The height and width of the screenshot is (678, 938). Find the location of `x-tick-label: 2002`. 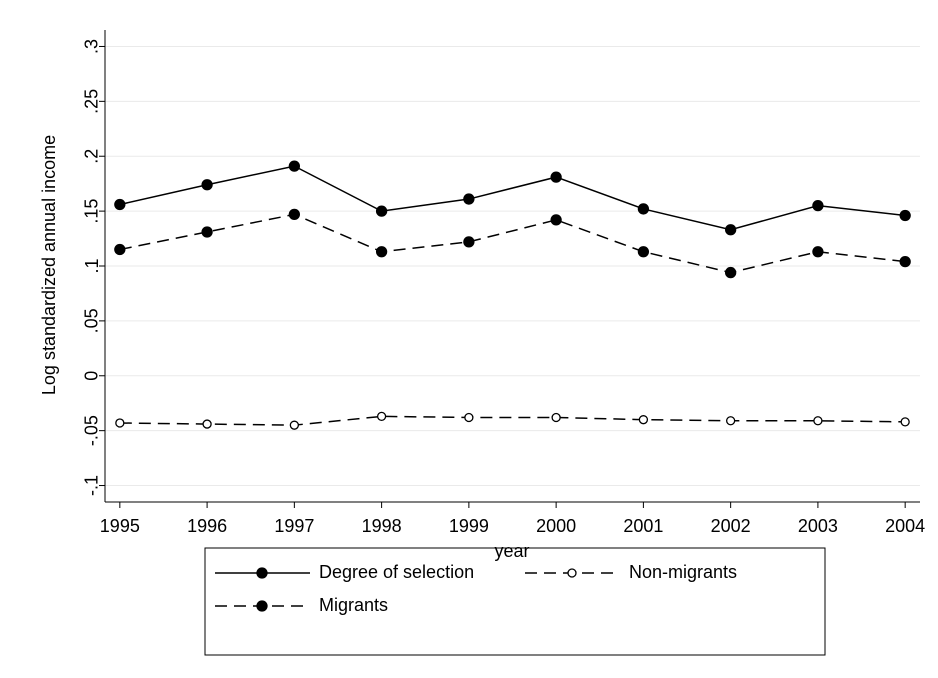

x-tick-label: 2002 is located at coordinates (731, 526).